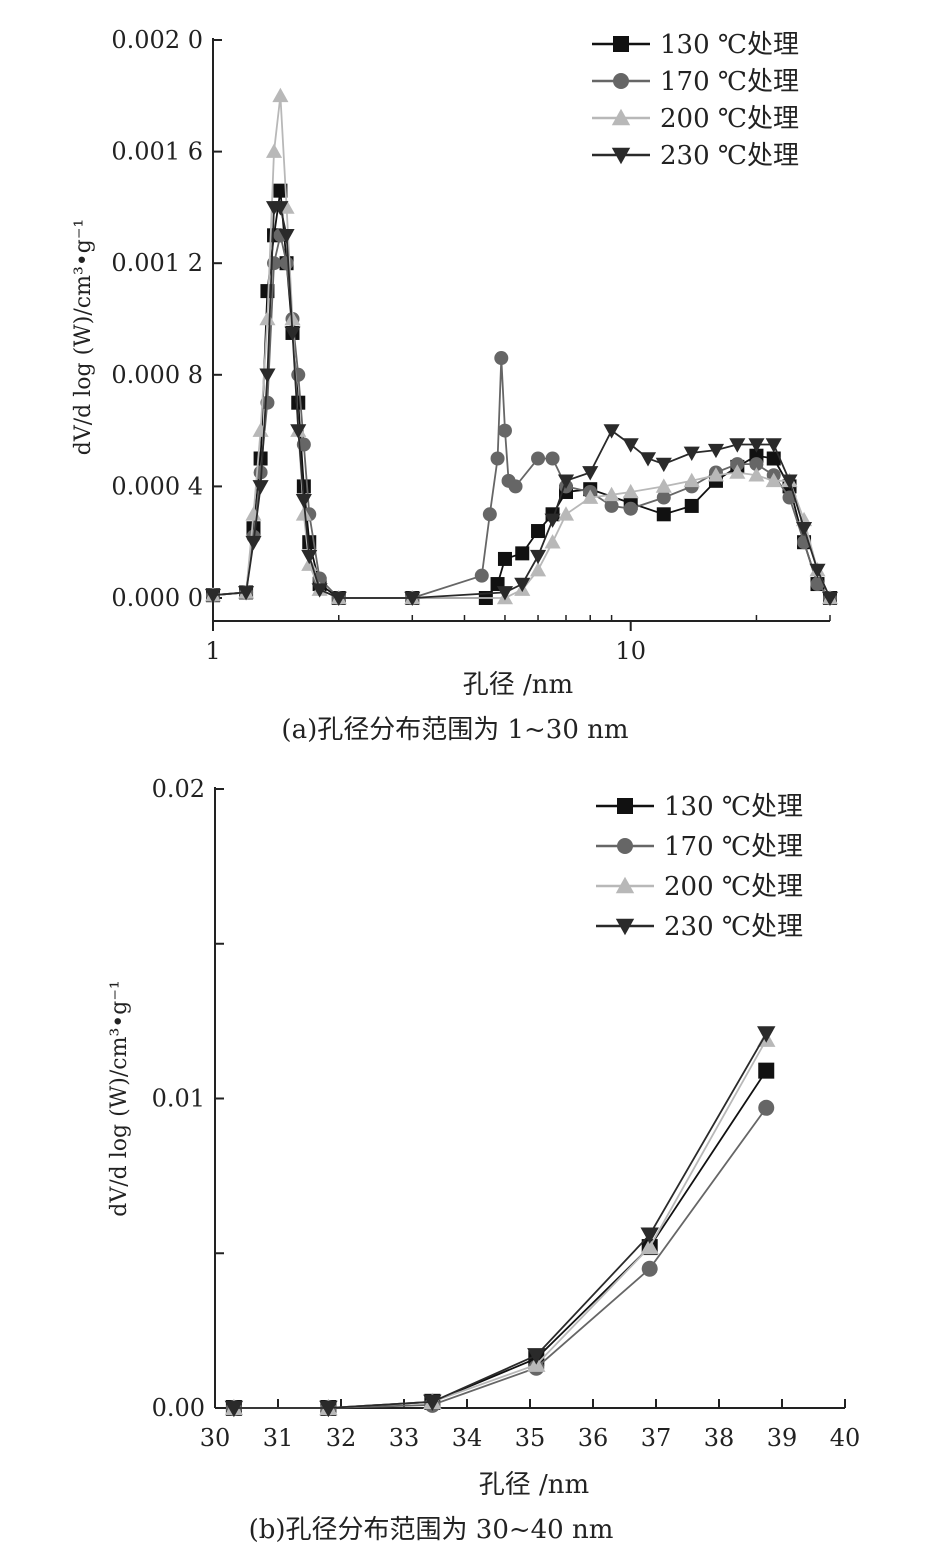  What do you see at coordinates (719, 1438) in the screenshot?
I see `x-tick-label: 38` at bounding box center [719, 1438].